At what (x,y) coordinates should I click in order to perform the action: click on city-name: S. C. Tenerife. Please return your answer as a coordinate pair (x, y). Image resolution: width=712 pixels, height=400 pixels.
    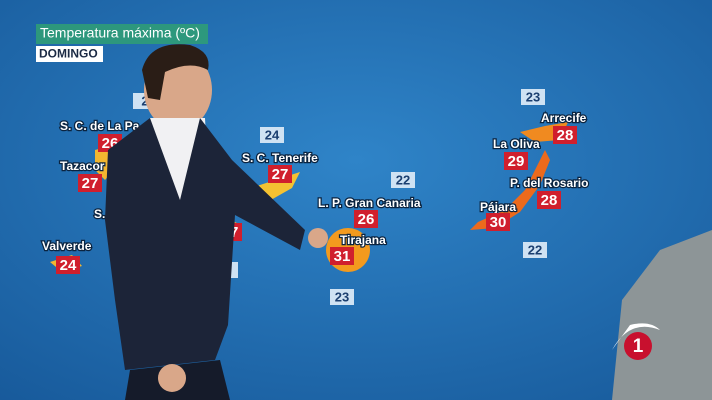
    Looking at the image, I should click on (280, 158).